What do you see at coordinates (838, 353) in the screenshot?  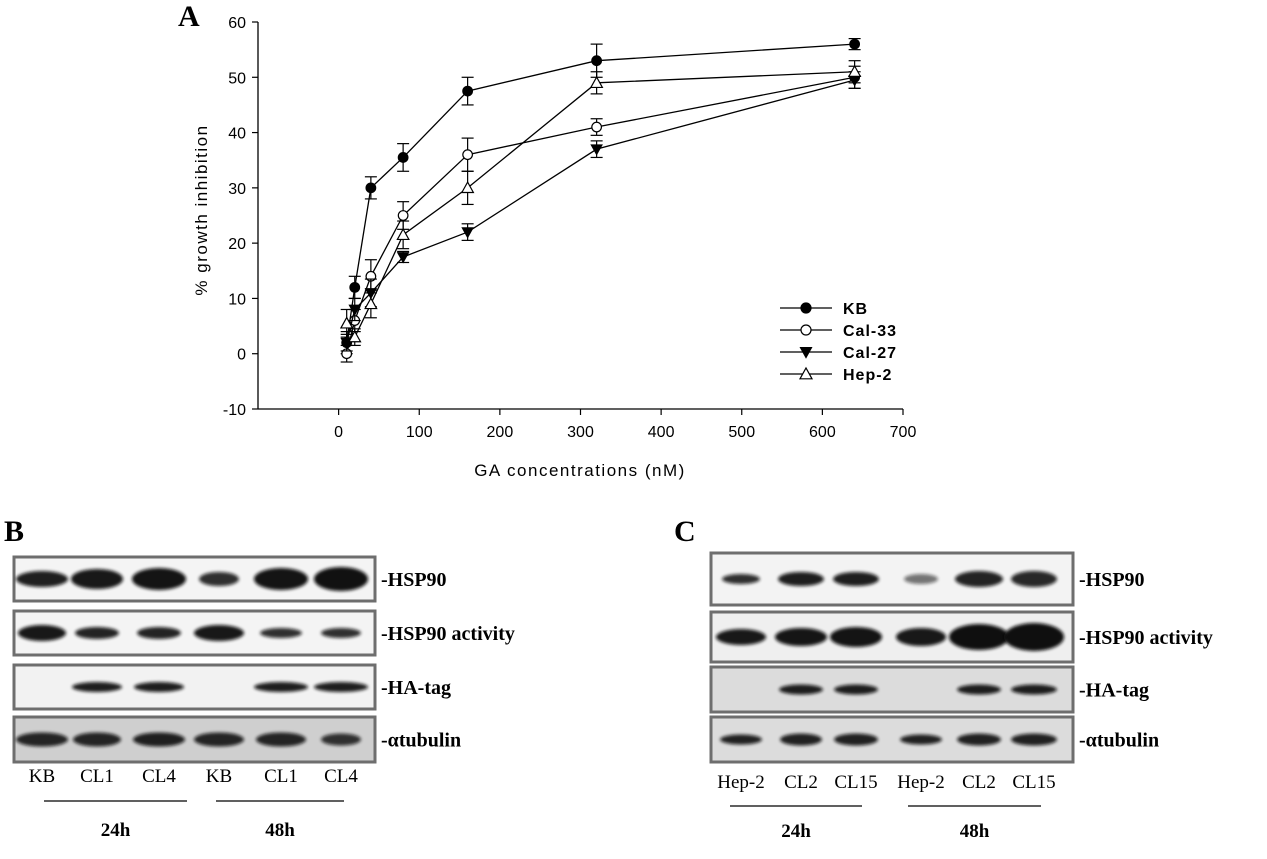 I see `legend-item: Cal-27` at bounding box center [838, 353].